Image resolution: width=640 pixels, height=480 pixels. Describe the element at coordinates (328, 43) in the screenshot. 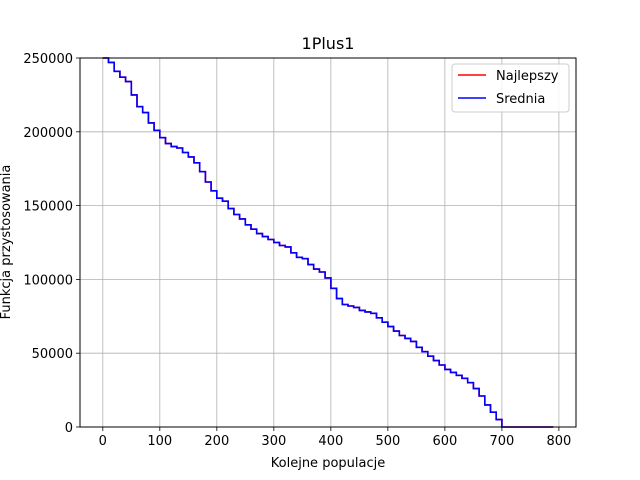

I see `chart-title: 1Plus1` at that location.